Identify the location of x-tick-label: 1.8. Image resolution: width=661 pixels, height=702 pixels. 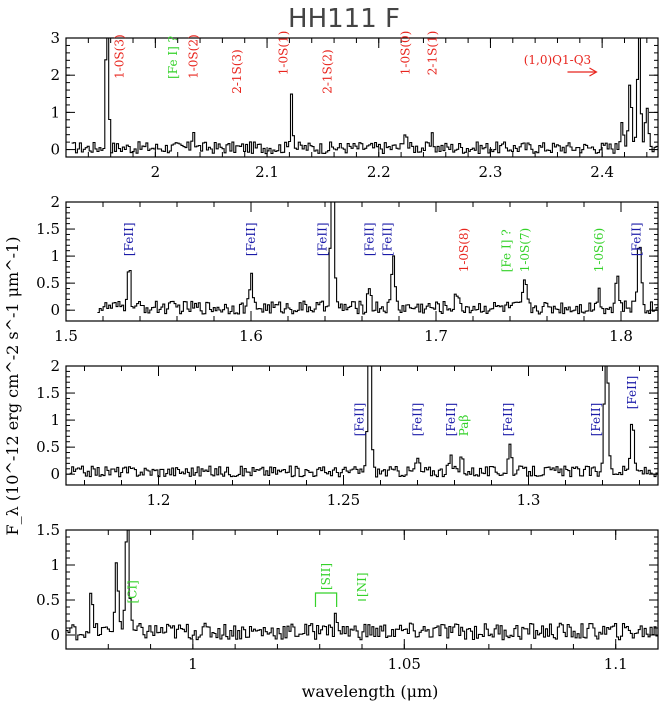
(621, 336).